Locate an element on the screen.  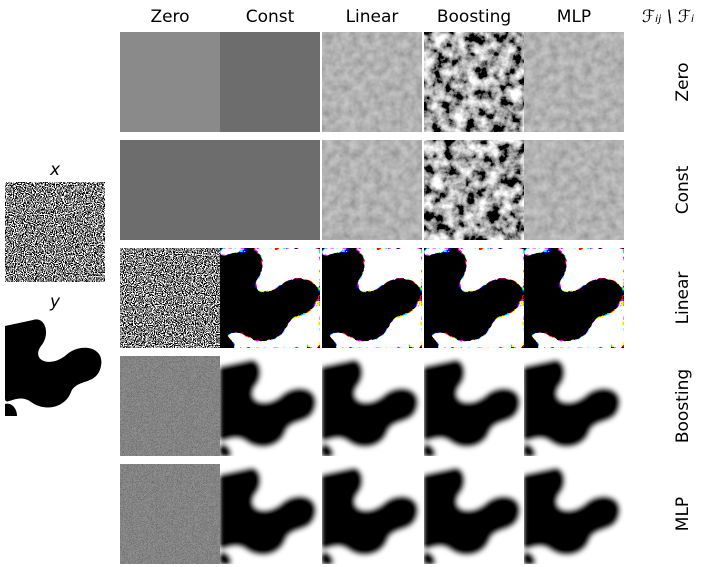
row-label: Linear is located at coordinates (683, 298).